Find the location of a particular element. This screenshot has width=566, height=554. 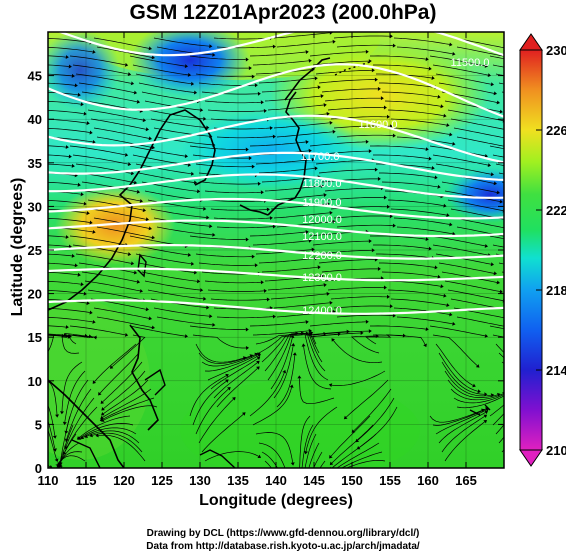

colorbar-tick-label: 230 is located at coordinates (556, 50).